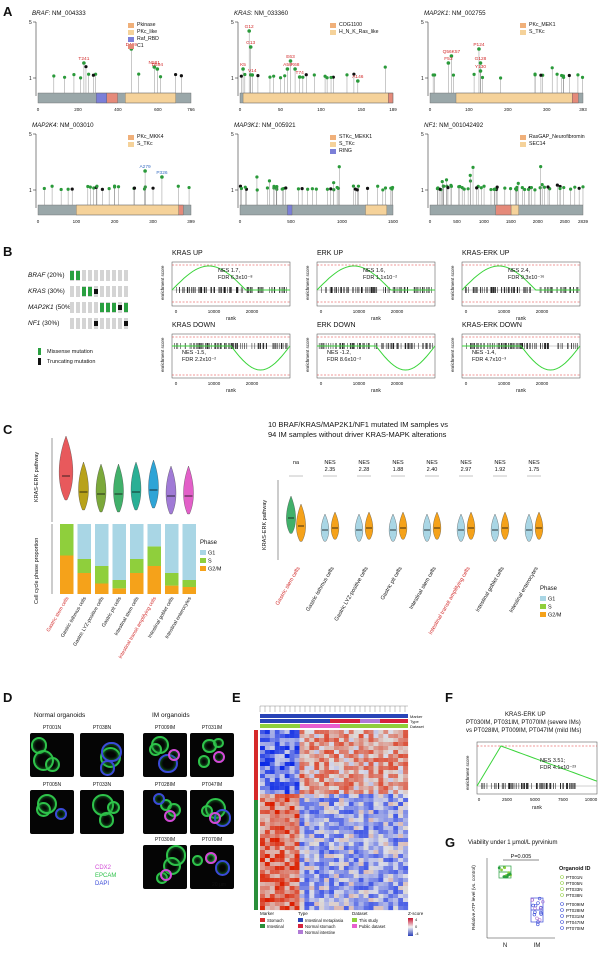 This screenshot has width=615, height=964. What do you see at coordinates (88, 323) in the screenshot?
I see `oncoprint-row: NF1 (30%)` at bounding box center [88, 323].